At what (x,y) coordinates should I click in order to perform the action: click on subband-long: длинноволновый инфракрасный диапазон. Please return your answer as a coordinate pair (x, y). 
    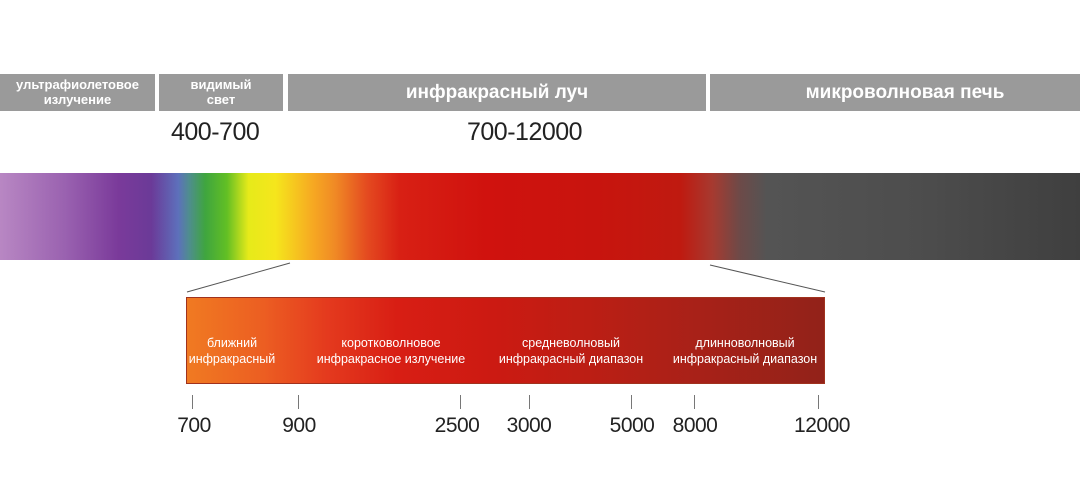
    Looking at the image, I should click on (745, 351).